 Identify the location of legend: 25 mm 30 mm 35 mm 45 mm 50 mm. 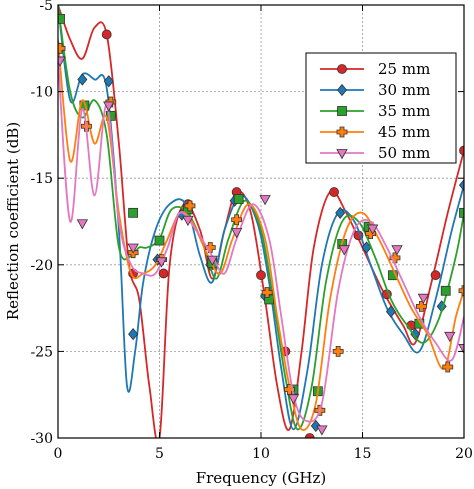
(381, 108).